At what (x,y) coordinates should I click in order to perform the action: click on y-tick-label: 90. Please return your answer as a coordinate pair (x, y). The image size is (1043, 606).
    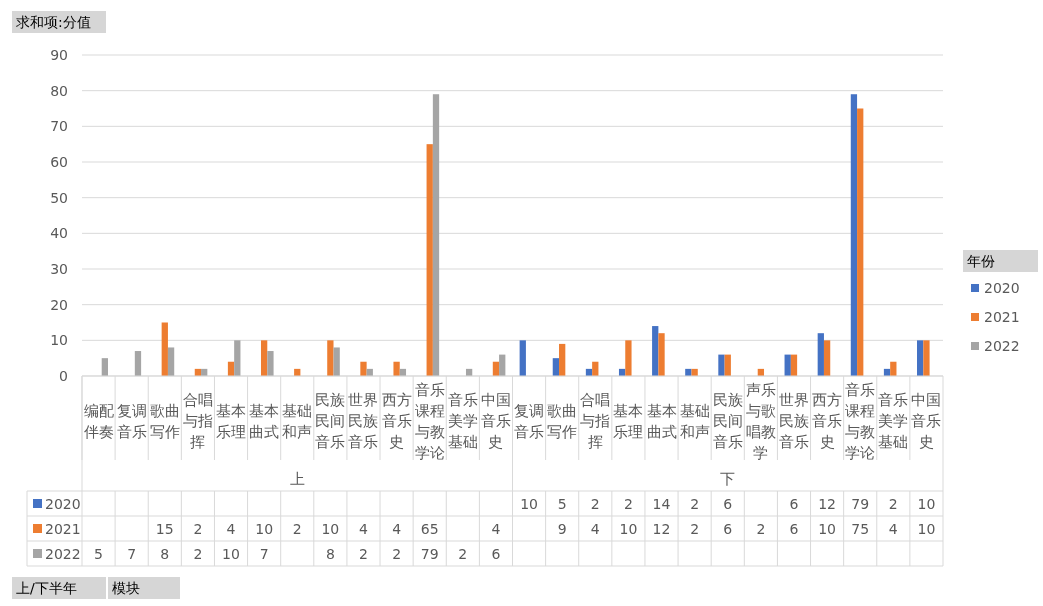
    Looking at the image, I should click on (59, 55).